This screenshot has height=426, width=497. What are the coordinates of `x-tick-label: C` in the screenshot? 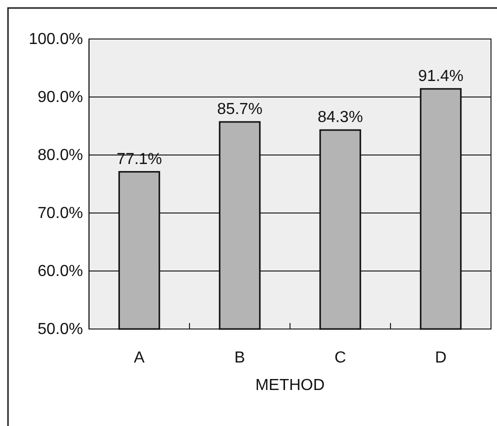 It's located at (340, 357).